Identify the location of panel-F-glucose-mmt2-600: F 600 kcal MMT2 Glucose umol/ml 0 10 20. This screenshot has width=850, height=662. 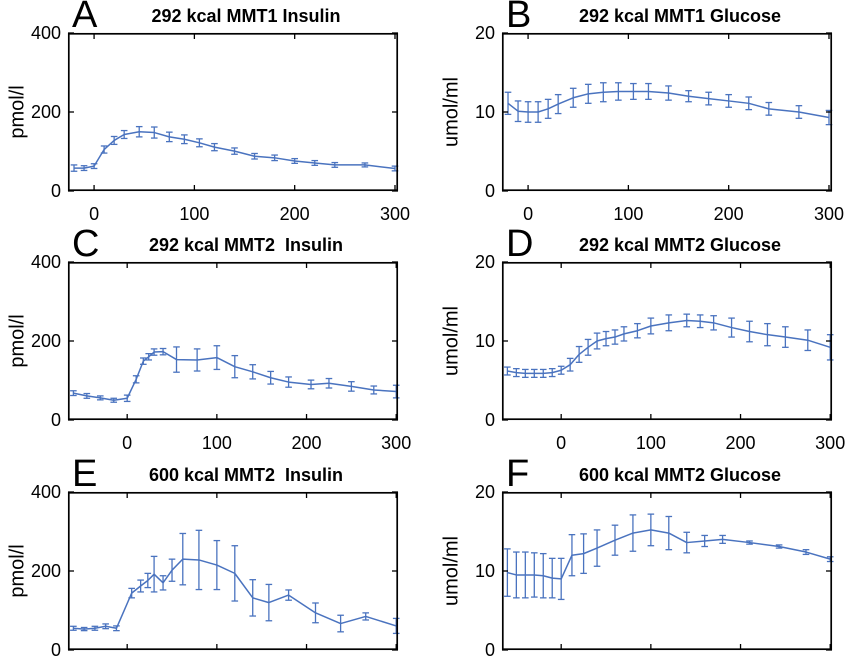
(637, 557).